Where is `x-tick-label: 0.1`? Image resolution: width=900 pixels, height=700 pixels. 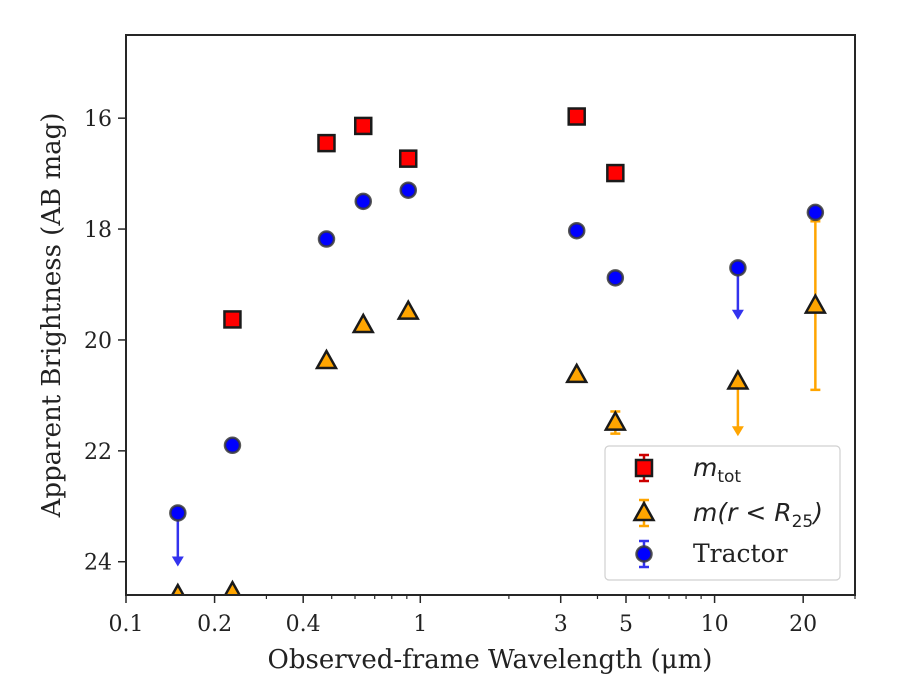
x-tick-label: 0.1 is located at coordinates (126, 624).